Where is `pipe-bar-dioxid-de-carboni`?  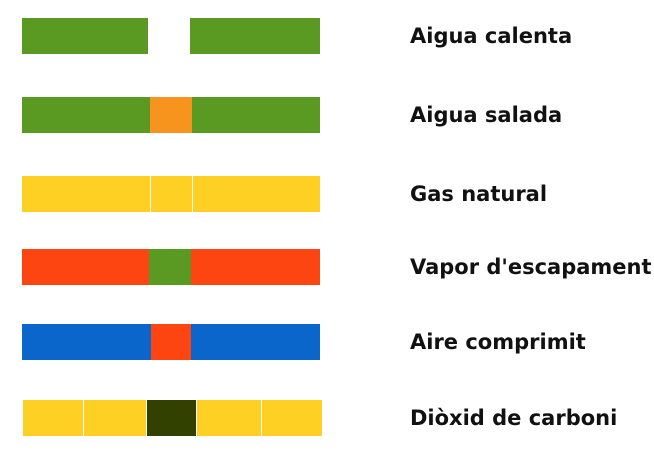 pipe-bar-dioxid-de-carboni is located at coordinates (172, 418).